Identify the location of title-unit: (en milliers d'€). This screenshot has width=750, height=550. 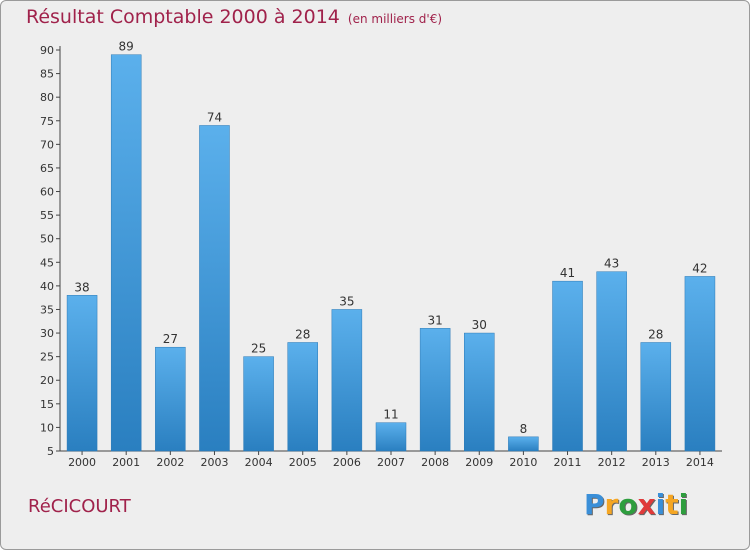
(395, 19).